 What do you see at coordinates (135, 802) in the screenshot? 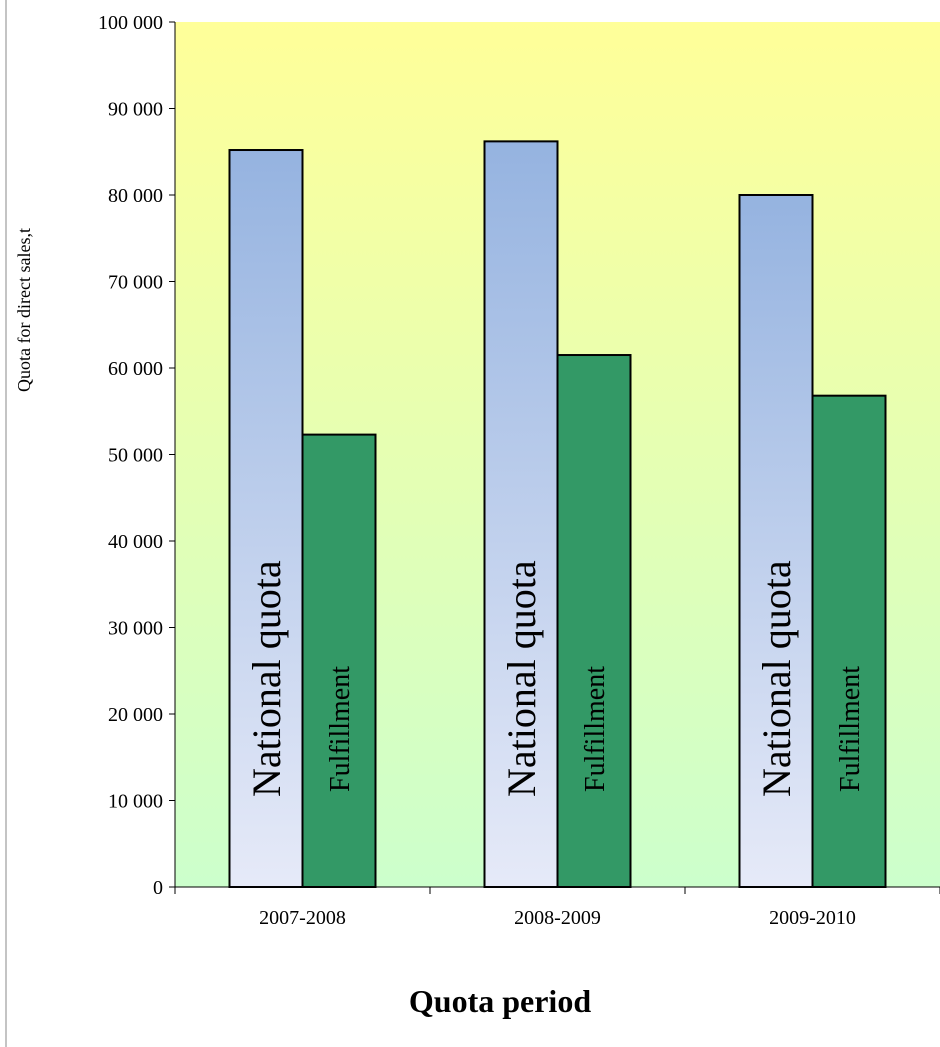
I see `y-tick-label: 10 000` at bounding box center [135, 802].